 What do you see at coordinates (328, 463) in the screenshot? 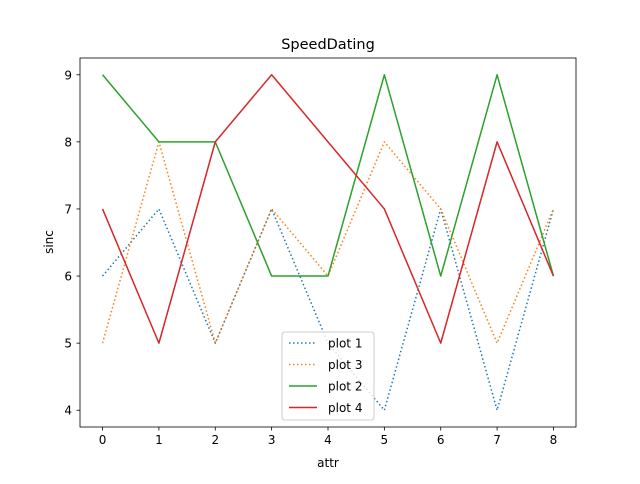
I see `x-axis-label: attr` at bounding box center [328, 463].